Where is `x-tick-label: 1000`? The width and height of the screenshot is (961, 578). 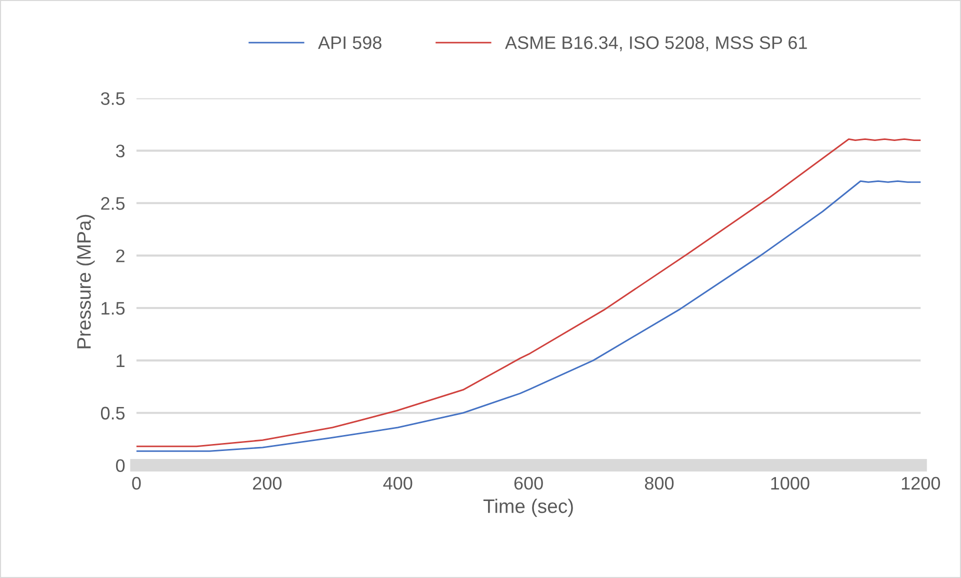 x-tick-label: 1000 is located at coordinates (790, 483).